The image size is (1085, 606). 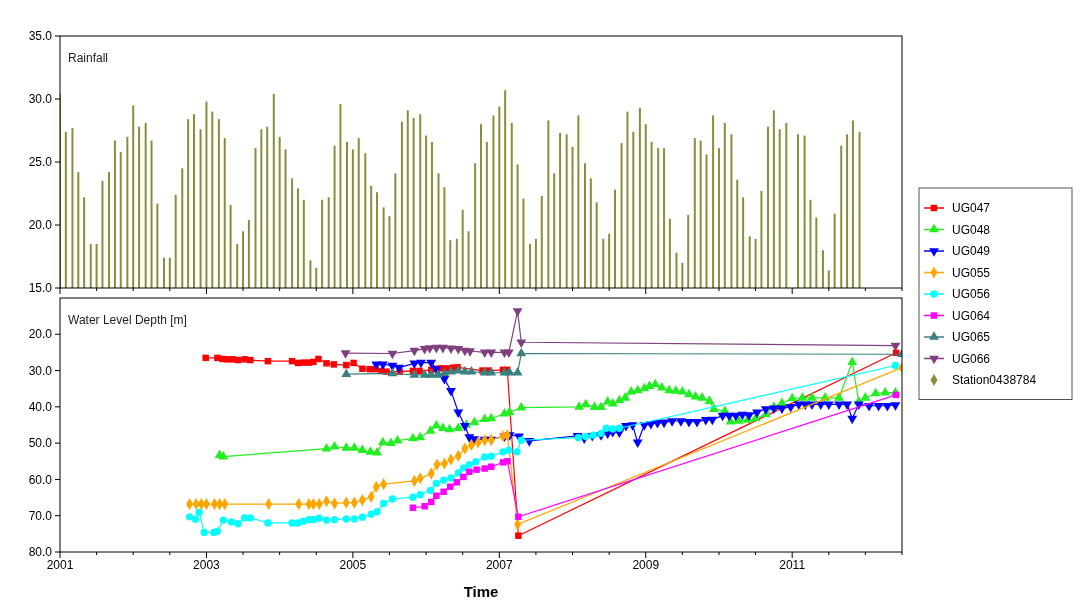 What do you see at coordinates (207, 565) in the screenshot?
I see `x-tick-label: 2003` at bounding box center [207, 565].